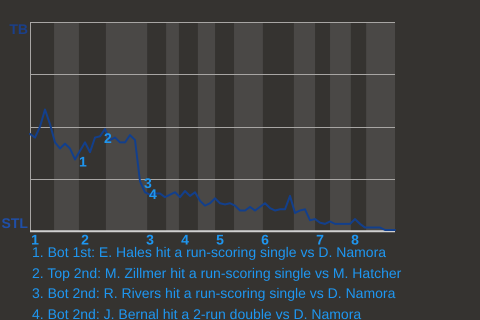  Describe the element at coordinates (214, 293) in the screenshot. I see `text: 3. Bot 2nd: R. Rivers hit a run-scoring single vs D. Namora` at that location.